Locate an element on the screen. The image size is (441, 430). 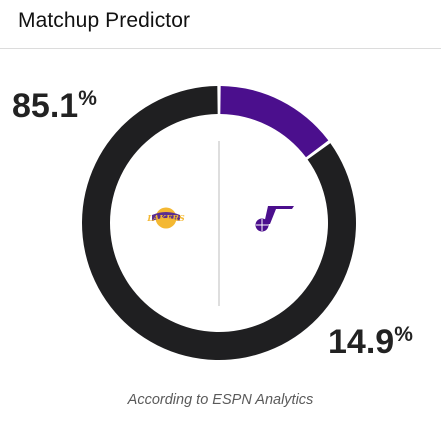
lakers-logo: LAKERS is located at coordinates (165, 218).